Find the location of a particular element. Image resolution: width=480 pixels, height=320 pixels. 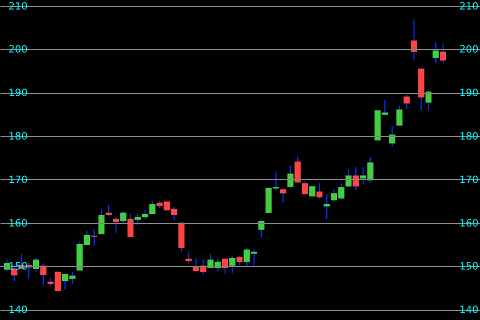

y-tick-label: 190 is located at coordinates (18, 94).